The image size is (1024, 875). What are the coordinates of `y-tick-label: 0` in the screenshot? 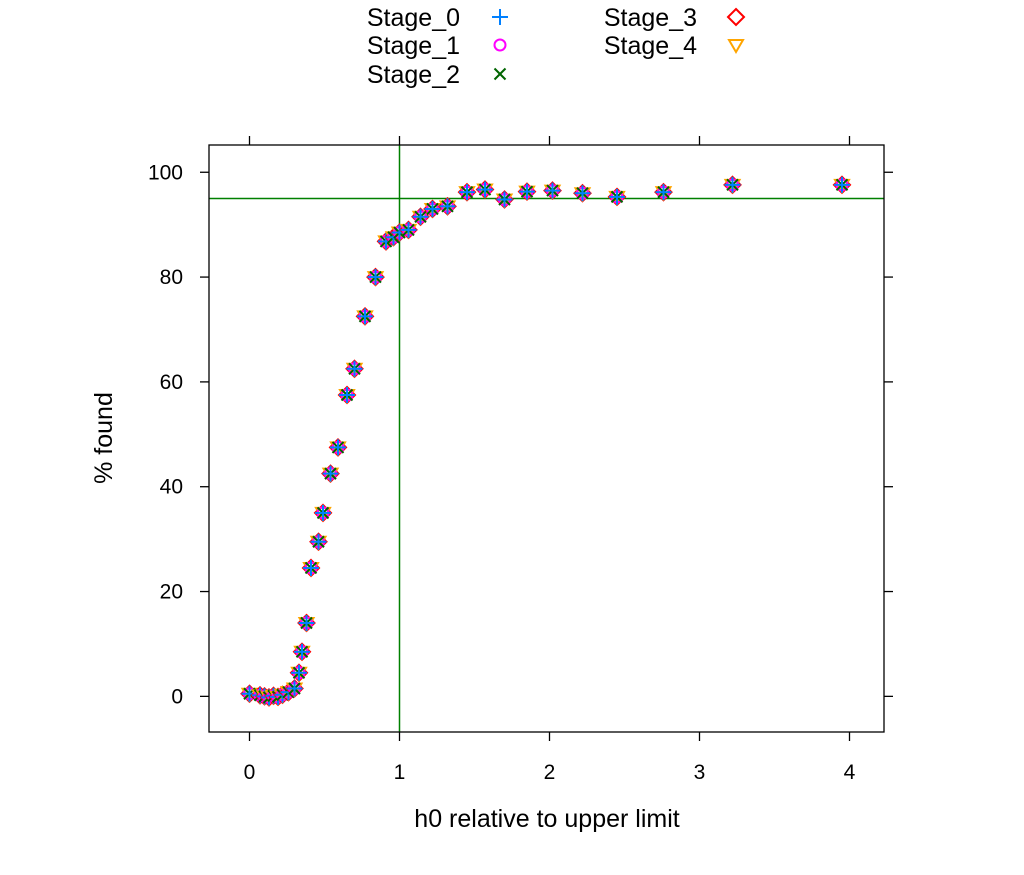 It's located at (177, 696).